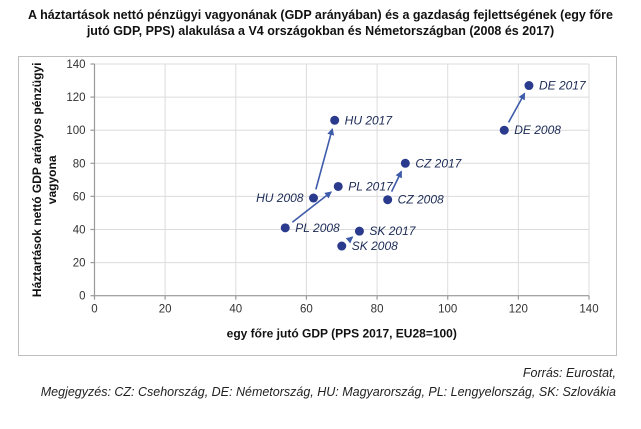 This screenshot has width=641, height=429. I want to click on data-point-label: PL 2017, so click(371, 186).